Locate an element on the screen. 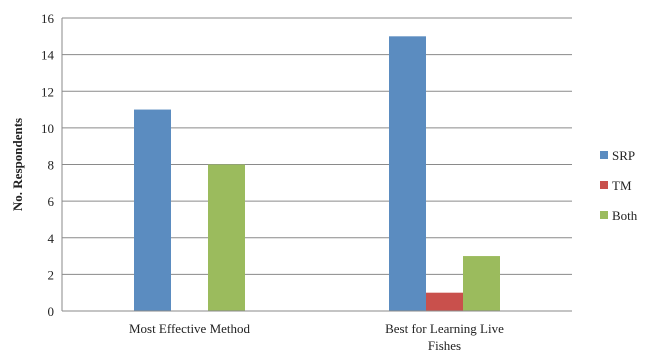 The image size is (647, 362). x-category-label: Most Effective Method is located at coordinates (190, 328).